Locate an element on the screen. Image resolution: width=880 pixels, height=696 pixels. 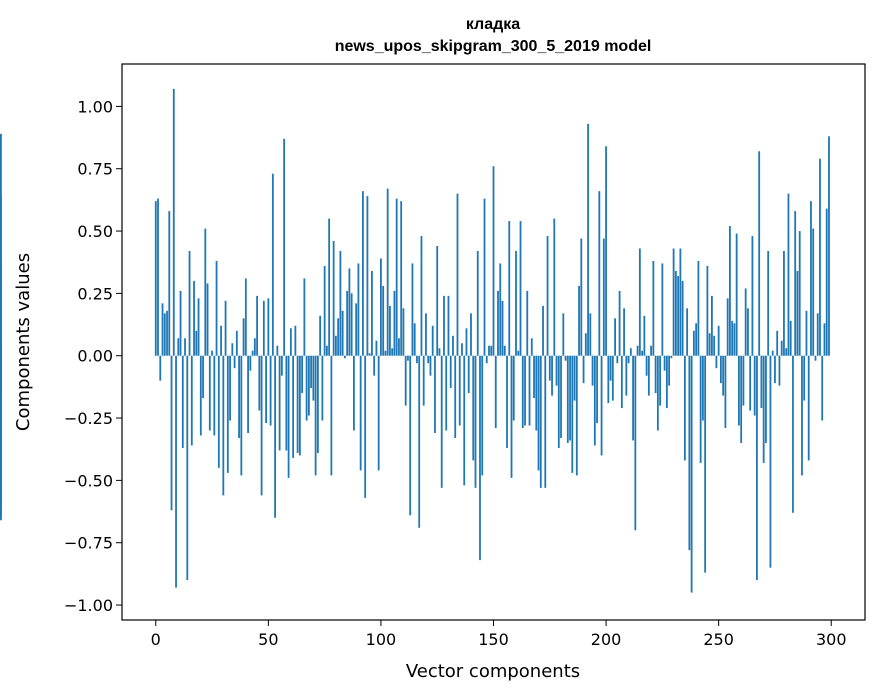
x-tick-label-50: 50 is located at coordinates (268, 639).